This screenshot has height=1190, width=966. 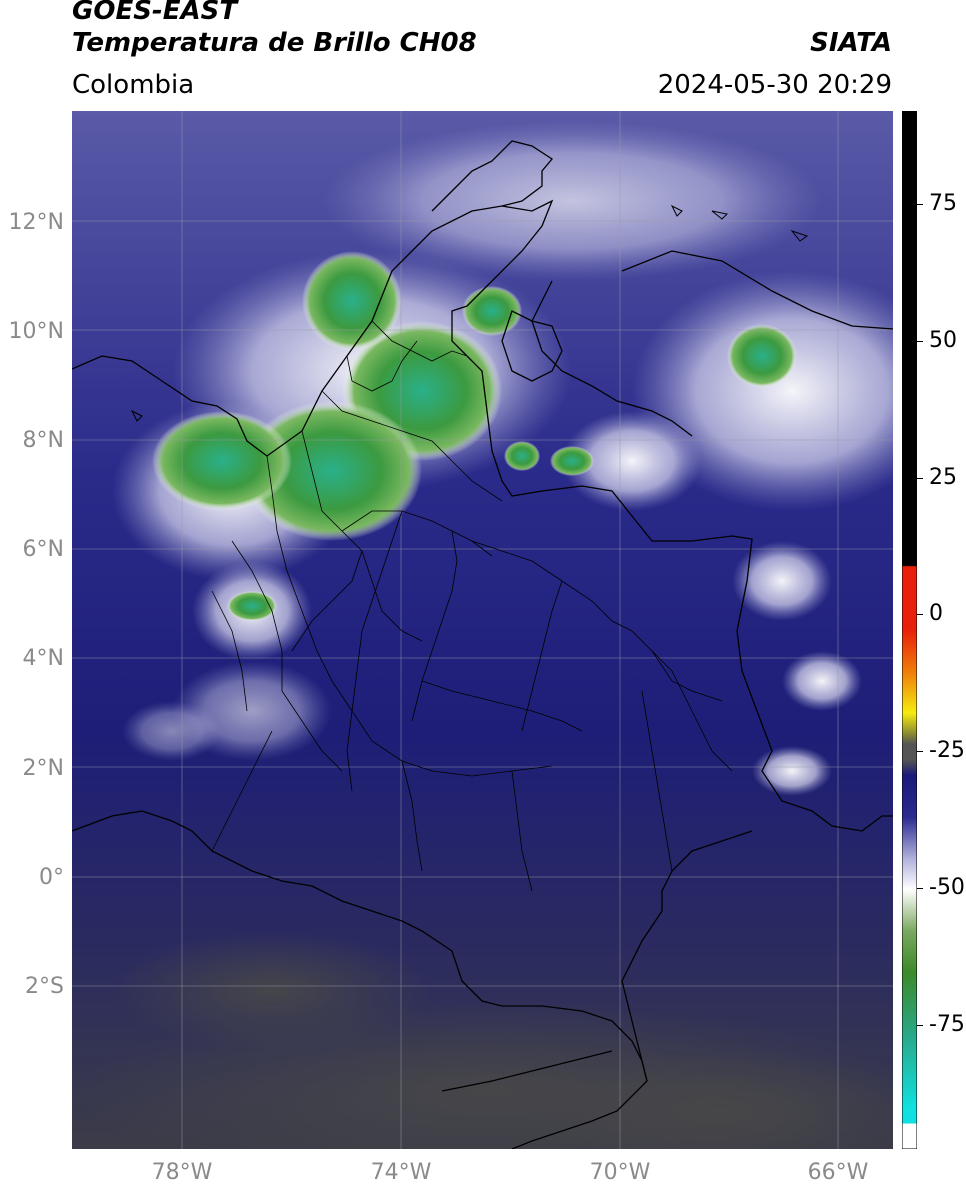 I want to click on lat-label-8n: 8°N, so click(x=43, y=440).